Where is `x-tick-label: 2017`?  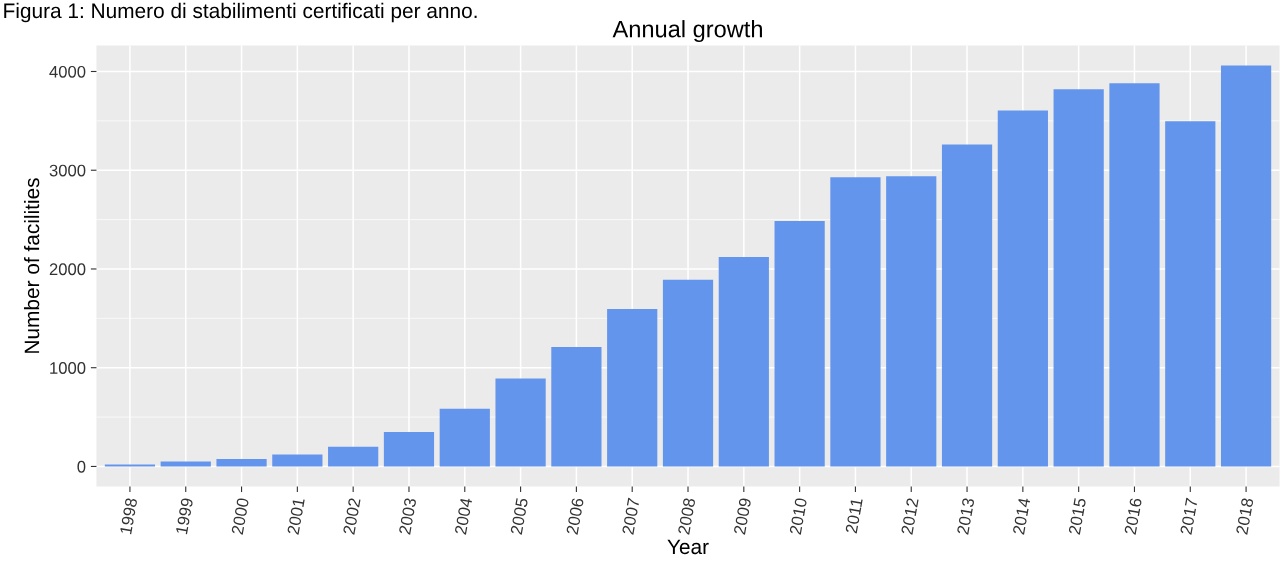 x-tick-label: 2017 is located at coordinates (1188, 516).